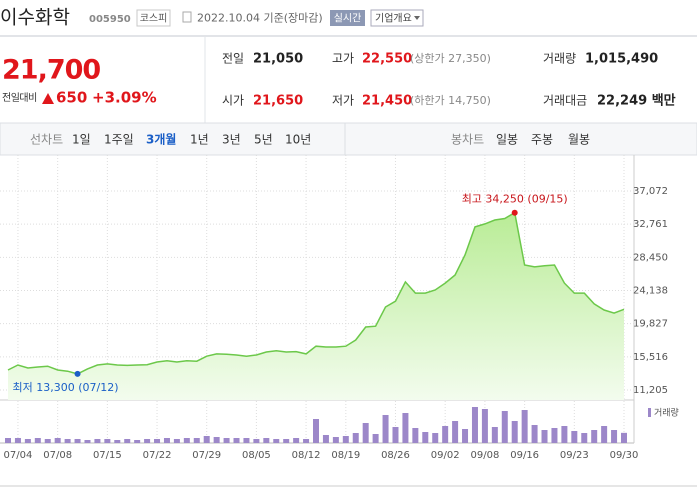 The image size is (697, 489). What do you see at coordinates (621, 59) in the screenshot?
I see `stat-value: 1,015,490` at bounding box center [621, 59].